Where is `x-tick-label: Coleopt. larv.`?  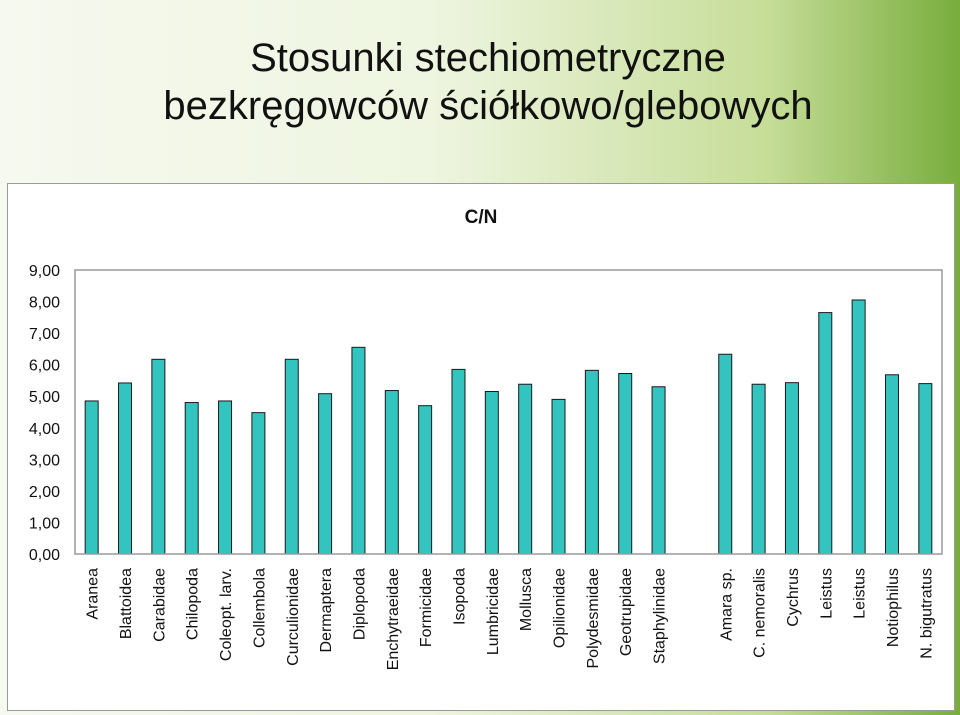
x-tick-label: Coleopt. larv. is located at coordinates (226, 614).